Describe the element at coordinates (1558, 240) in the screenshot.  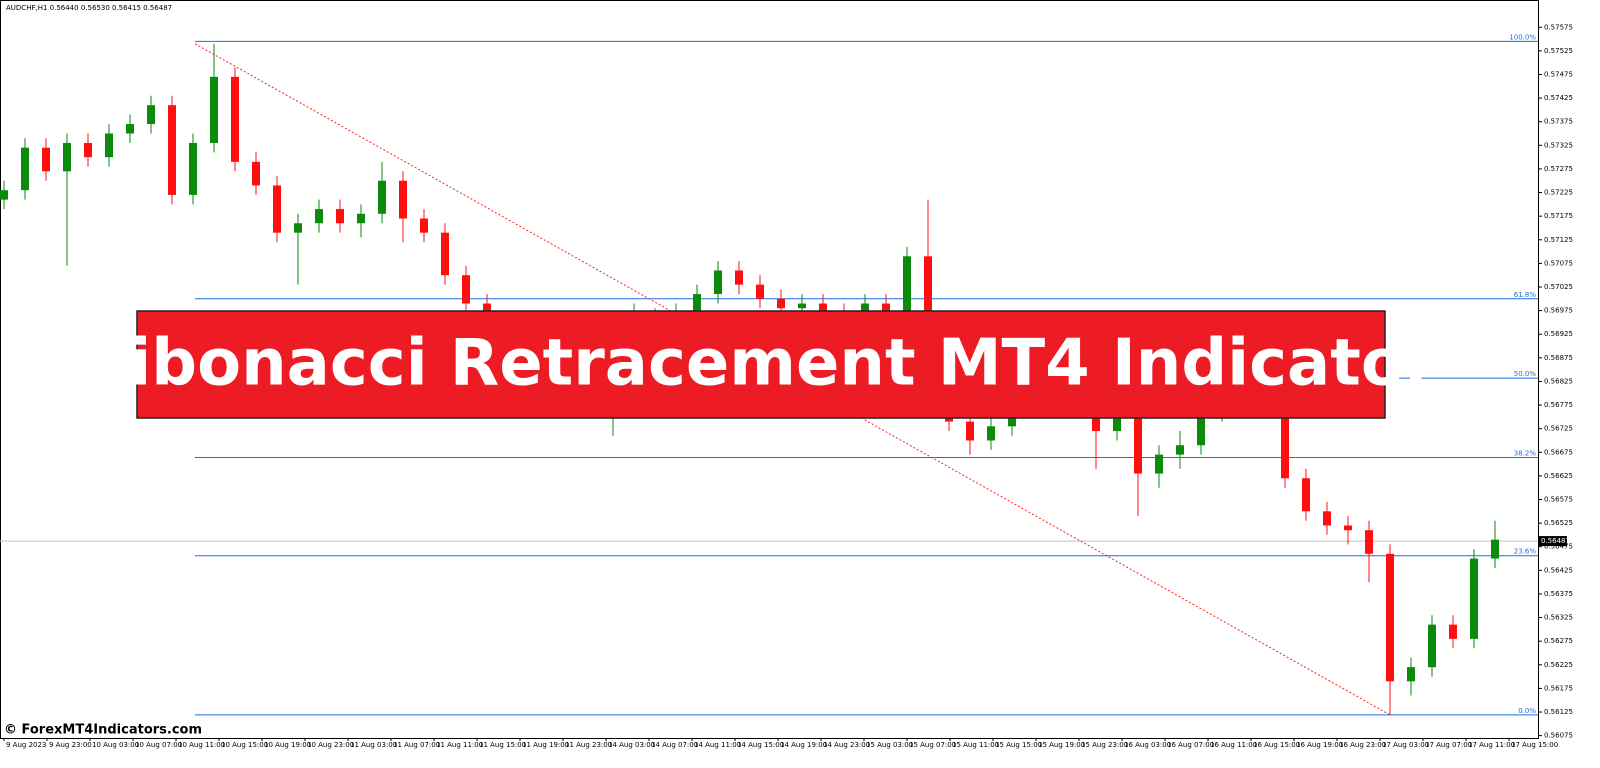
I see `y-tick-label: 0.57125` at that location.